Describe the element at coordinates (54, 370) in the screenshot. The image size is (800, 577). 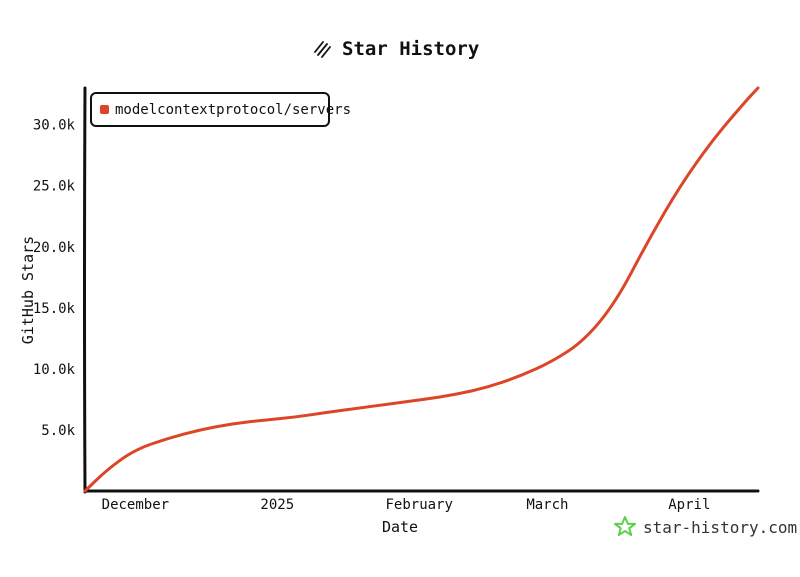
I see `y-tick-label: 10.0k` at that location.